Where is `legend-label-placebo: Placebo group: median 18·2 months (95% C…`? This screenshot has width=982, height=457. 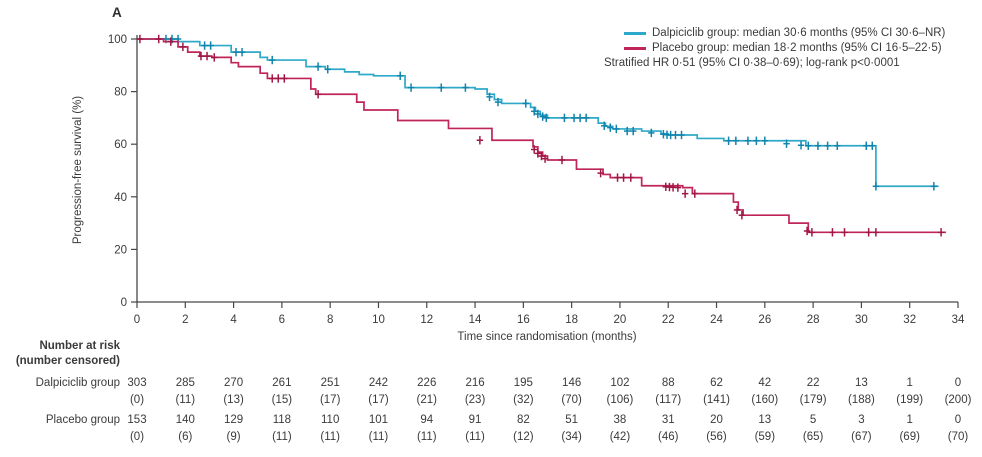 legend-label-placebo: Placebo group: median 18·2 months (95% C… is located at coordinates (797, 48).